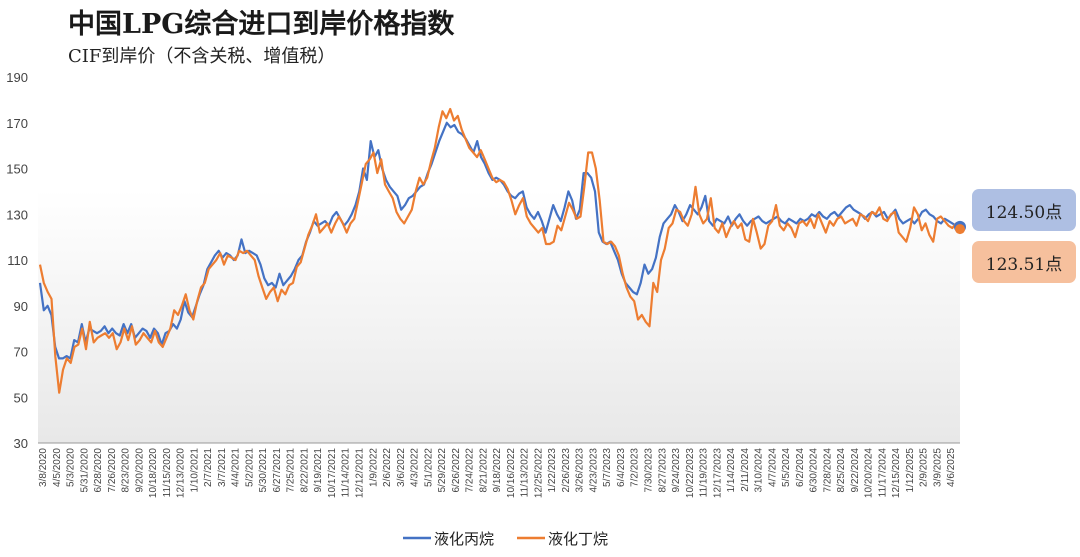  I want to click on x-tick-label: 4/3/2022, so click(415, 467).